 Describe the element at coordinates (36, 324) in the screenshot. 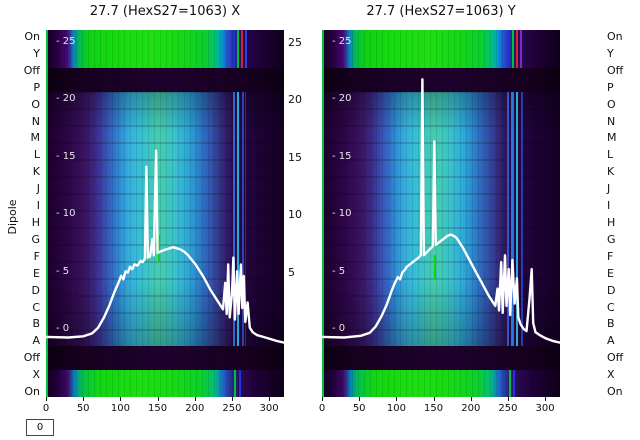

I see `row-label: B` at that location.